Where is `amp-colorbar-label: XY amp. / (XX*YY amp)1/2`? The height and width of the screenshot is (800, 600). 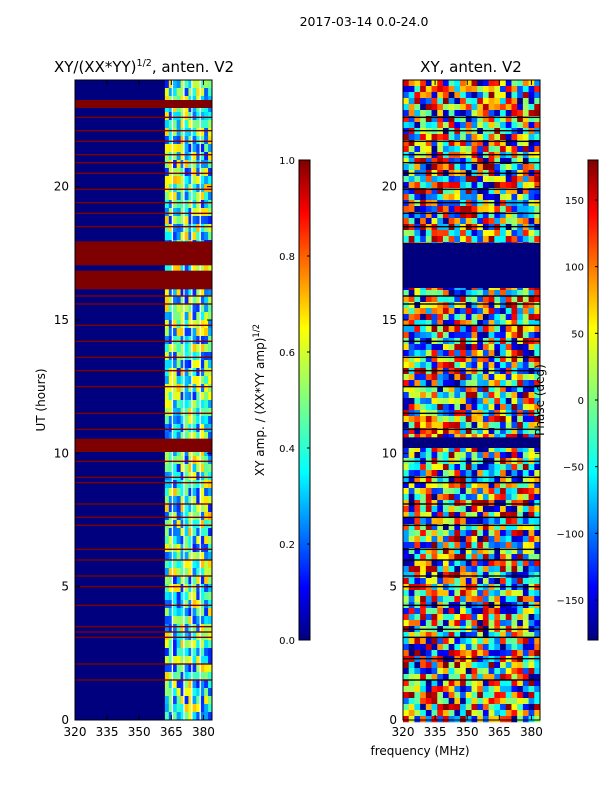 amp-colorbar-label: XY amp. / (XX*YY amp)1/2 is located at coordinates (259, 400).